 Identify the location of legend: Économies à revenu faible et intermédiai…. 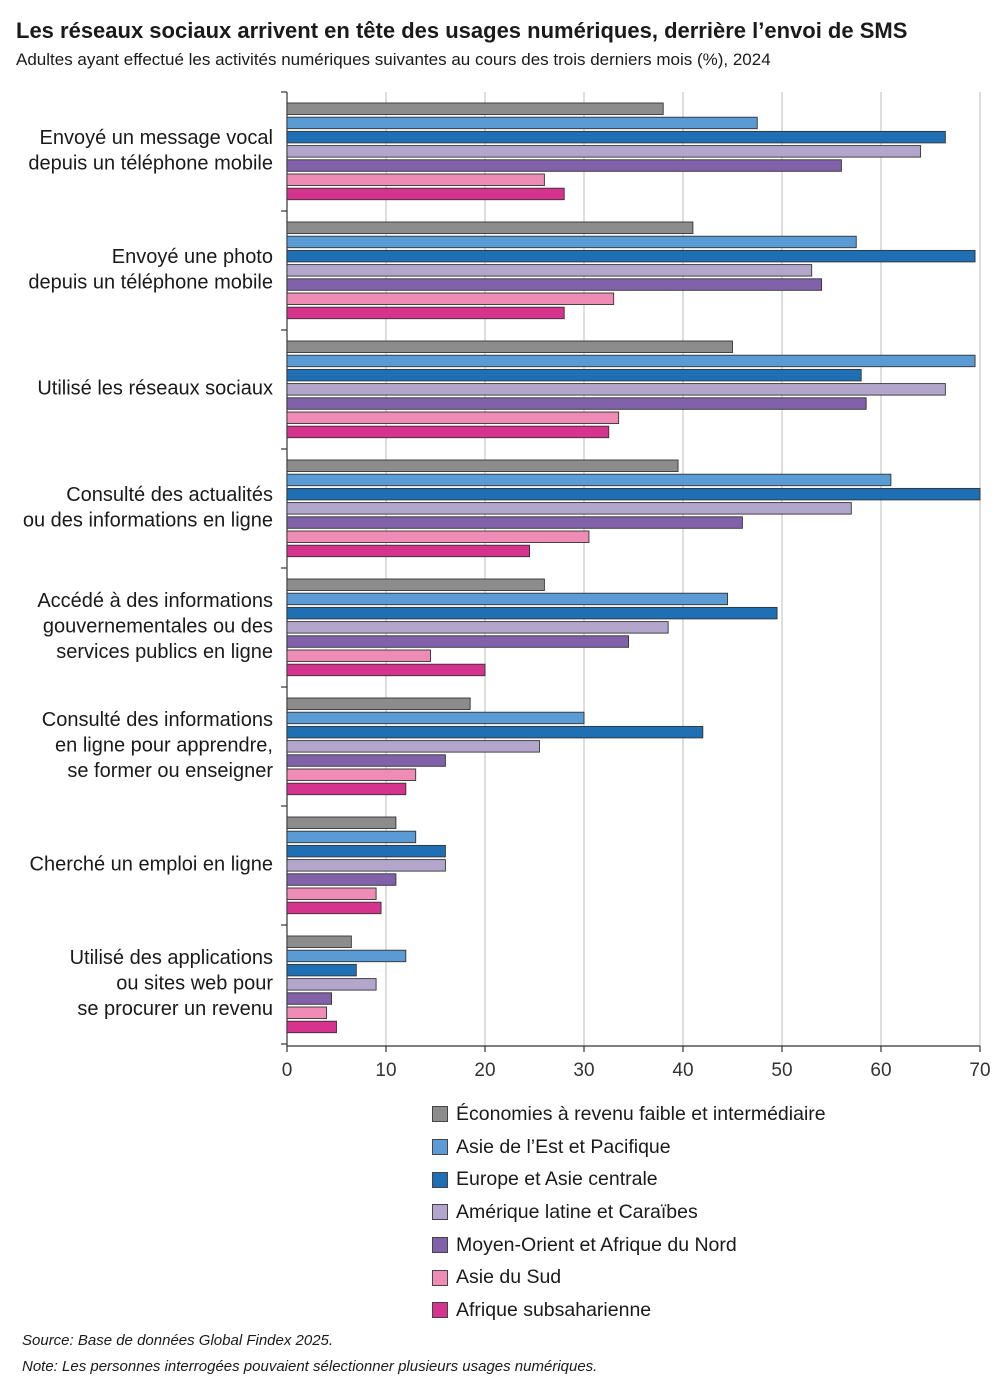
(629, 1212).